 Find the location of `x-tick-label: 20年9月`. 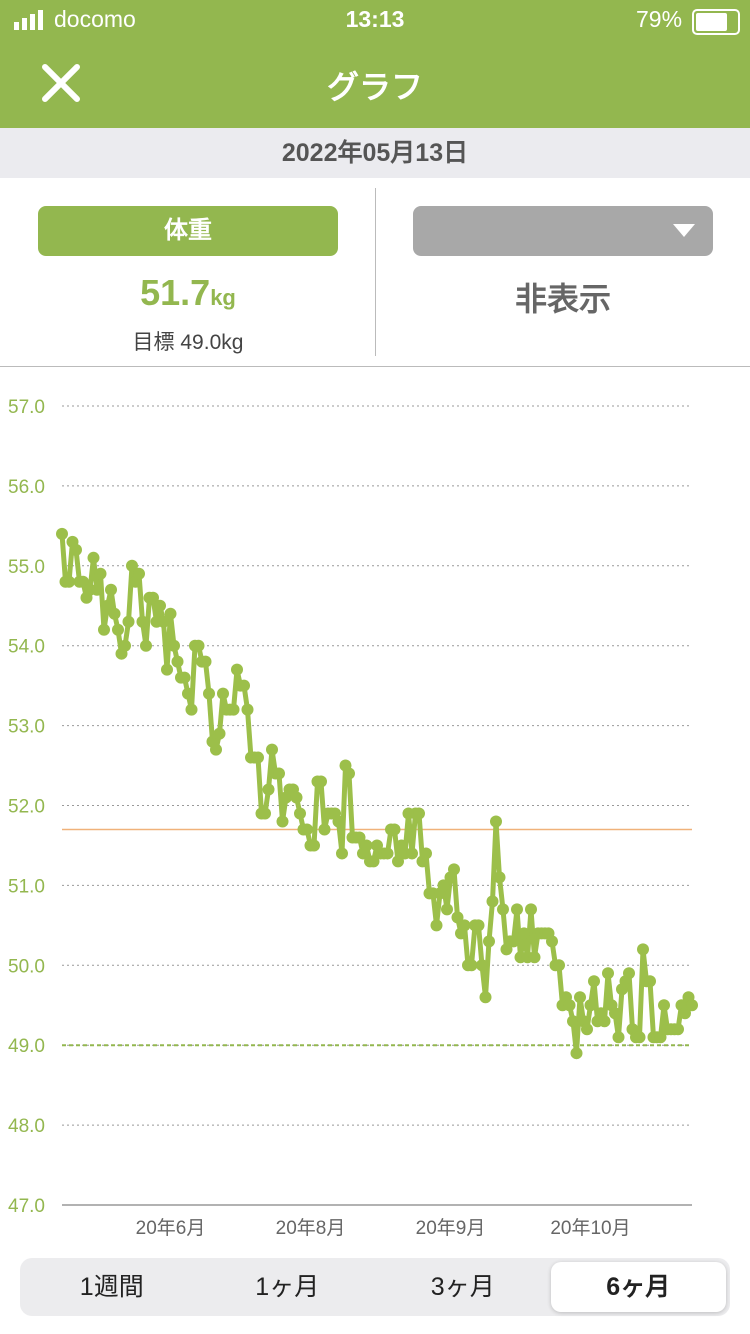

x-tick-label: 20年9月 is located at coordinates (451, 1228).